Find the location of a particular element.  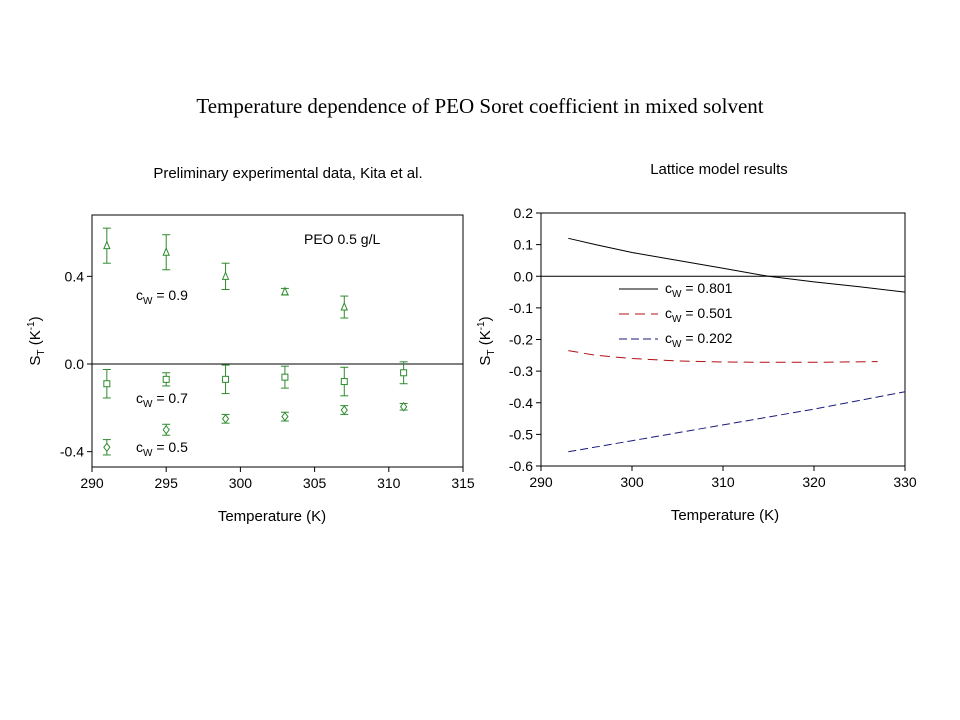

legend-lattice: cW = 0.801 cW = 0.501 cW = 0.202 is located at coordinates (676, 315).